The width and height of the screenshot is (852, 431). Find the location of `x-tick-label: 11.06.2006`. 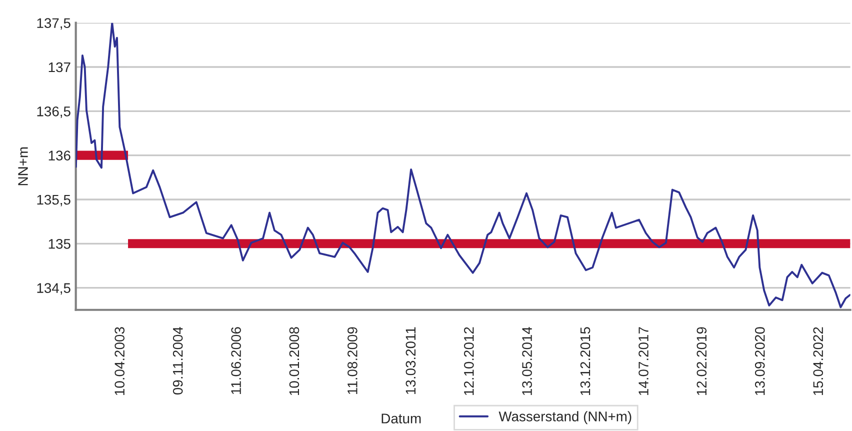

x-tick-label: 11.06.2006 is located at coordinates (236, 360).